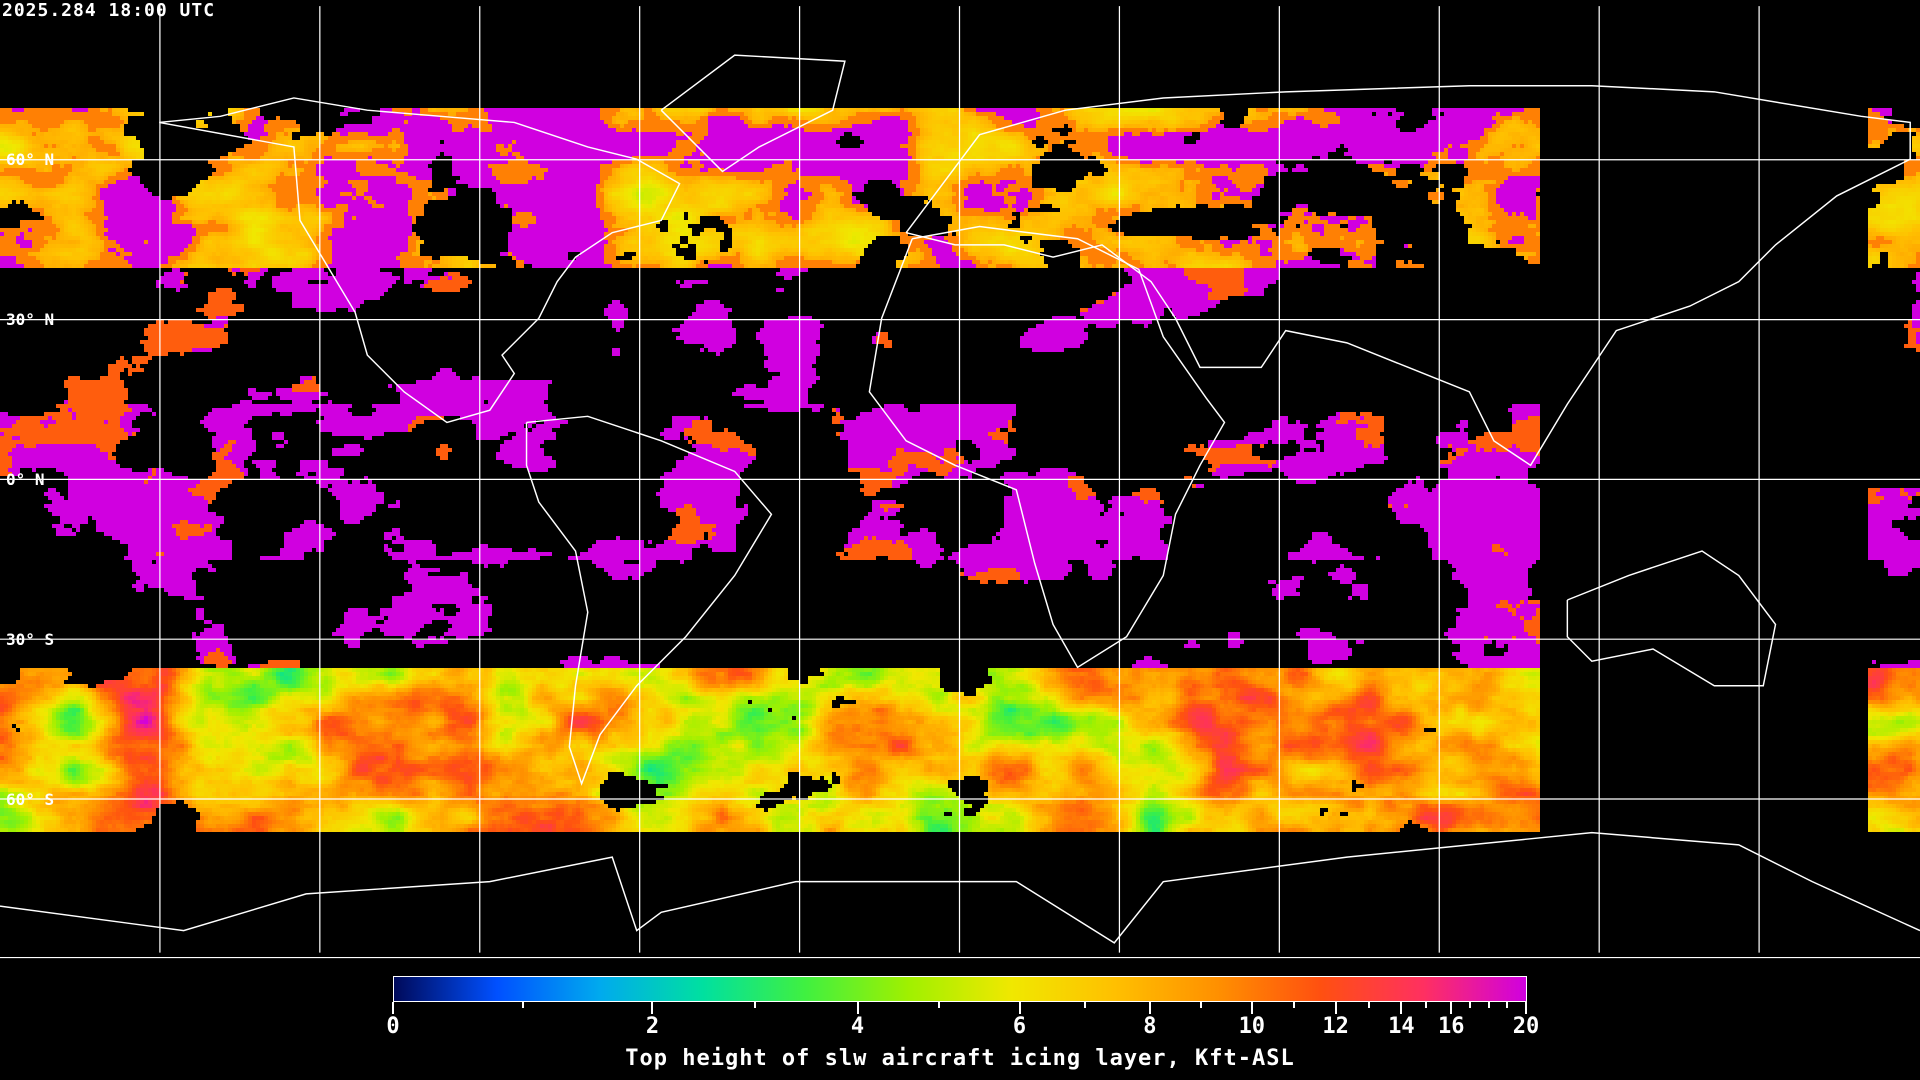 This screenshot has height=1080, width=1920. Describe the element at coordinates (753, 113) in the screenshot. I see `coastline-greenland` at that location.